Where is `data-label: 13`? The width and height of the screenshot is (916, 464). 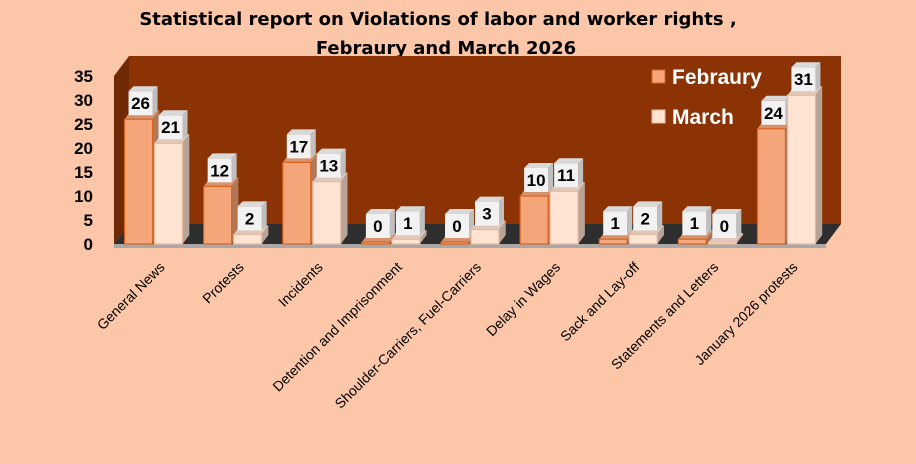
data-label: 13 is located at coordinates (328, 166).